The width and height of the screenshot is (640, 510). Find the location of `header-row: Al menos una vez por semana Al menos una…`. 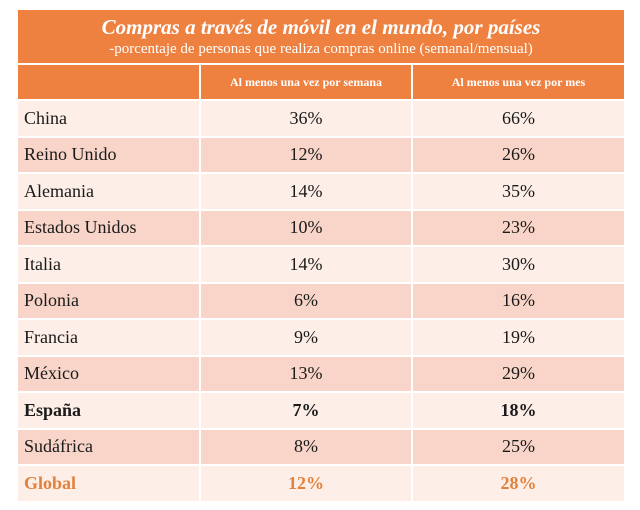

header-row: Al menos una vez por semana Al menos una… is located at coordinates (321, 82).